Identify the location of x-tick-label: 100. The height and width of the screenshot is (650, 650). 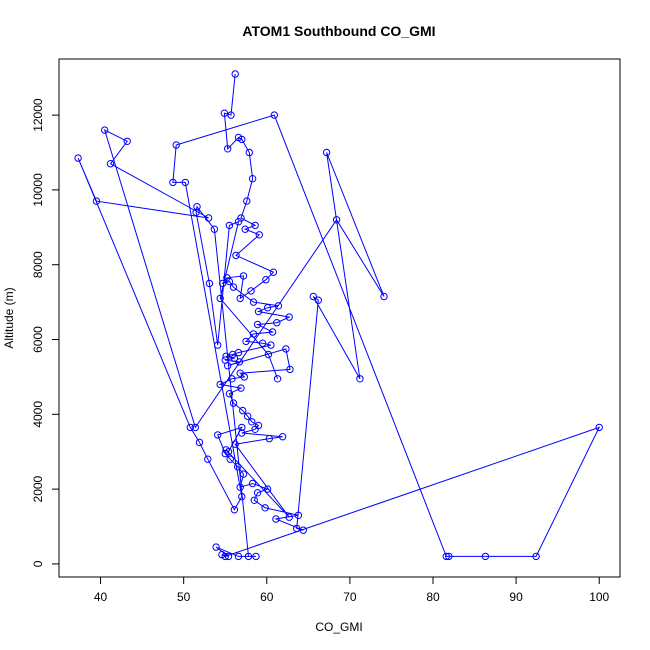
(599, 597).